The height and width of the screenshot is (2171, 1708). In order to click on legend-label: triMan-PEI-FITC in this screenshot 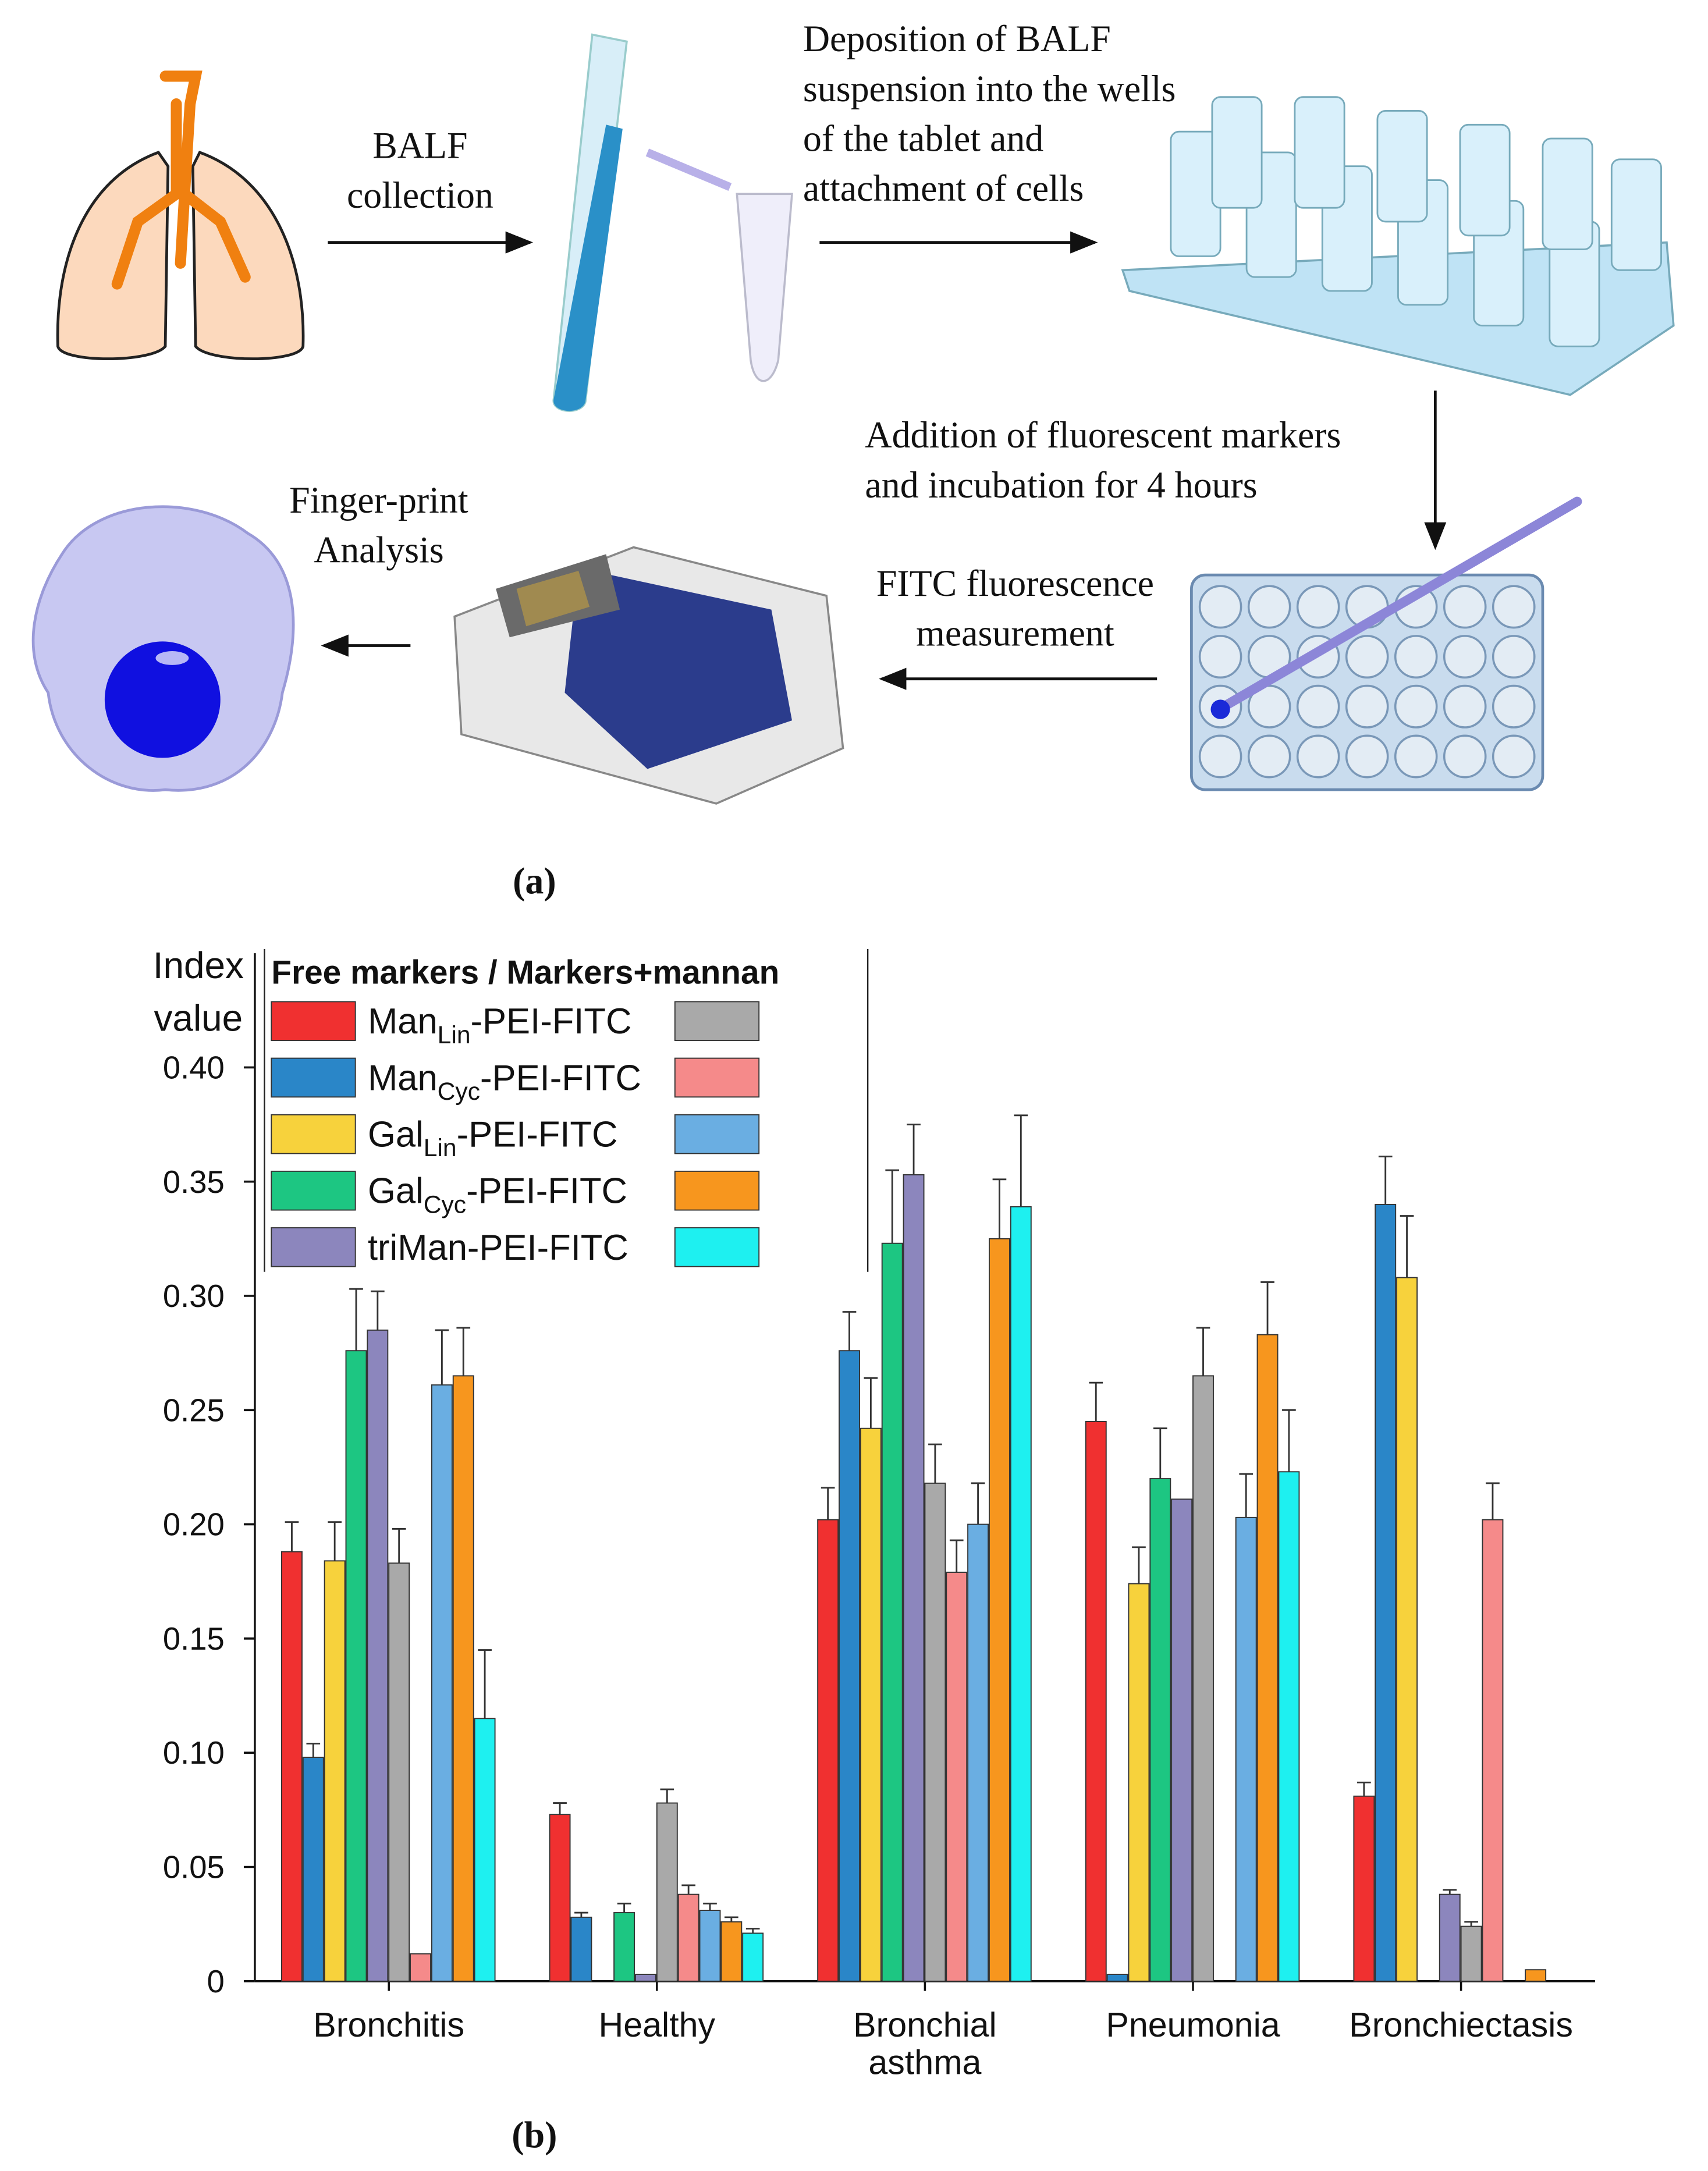, I will do `click(498, 1248)`.